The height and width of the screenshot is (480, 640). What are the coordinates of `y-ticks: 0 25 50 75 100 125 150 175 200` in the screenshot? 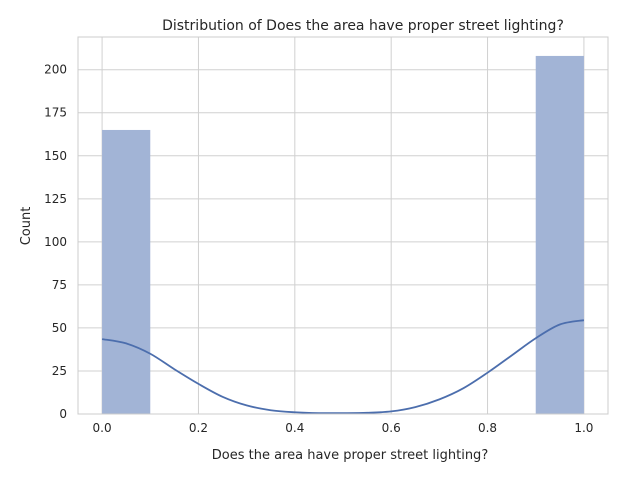 It's located at (55, 242).